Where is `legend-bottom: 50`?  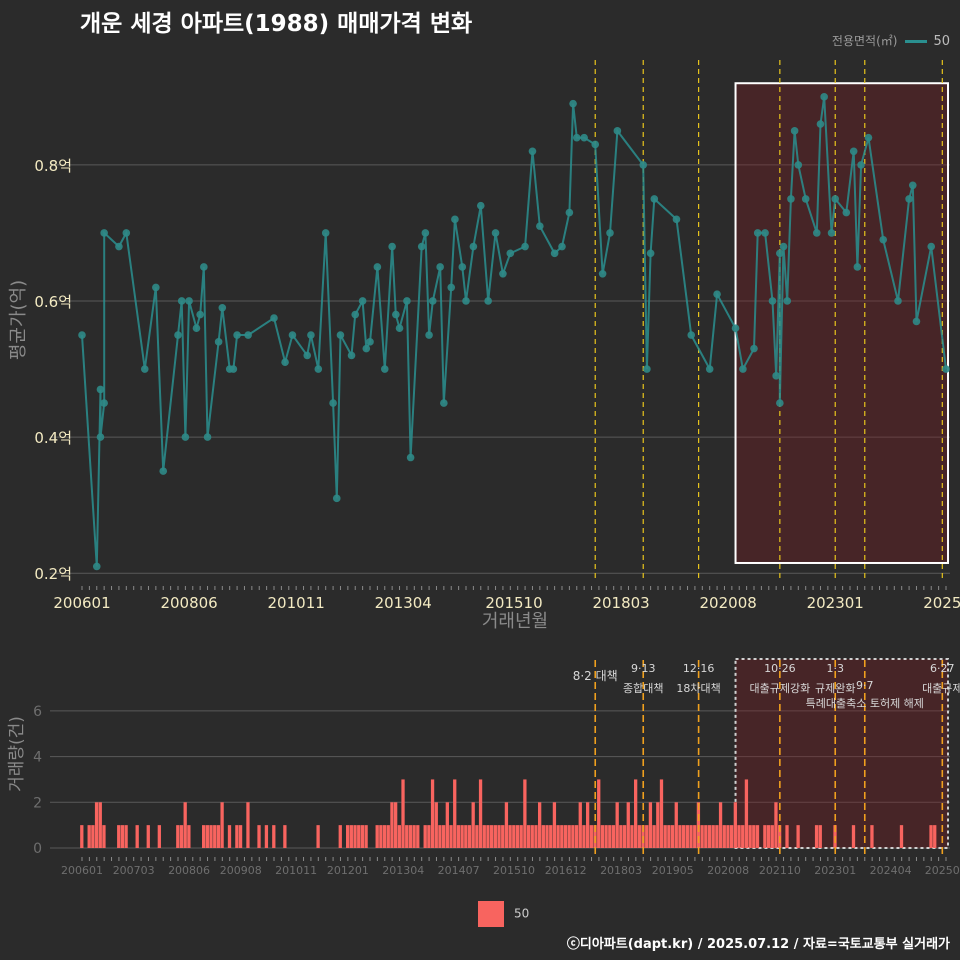 legend-bottom: 50 is located at coordinates (503, 914).